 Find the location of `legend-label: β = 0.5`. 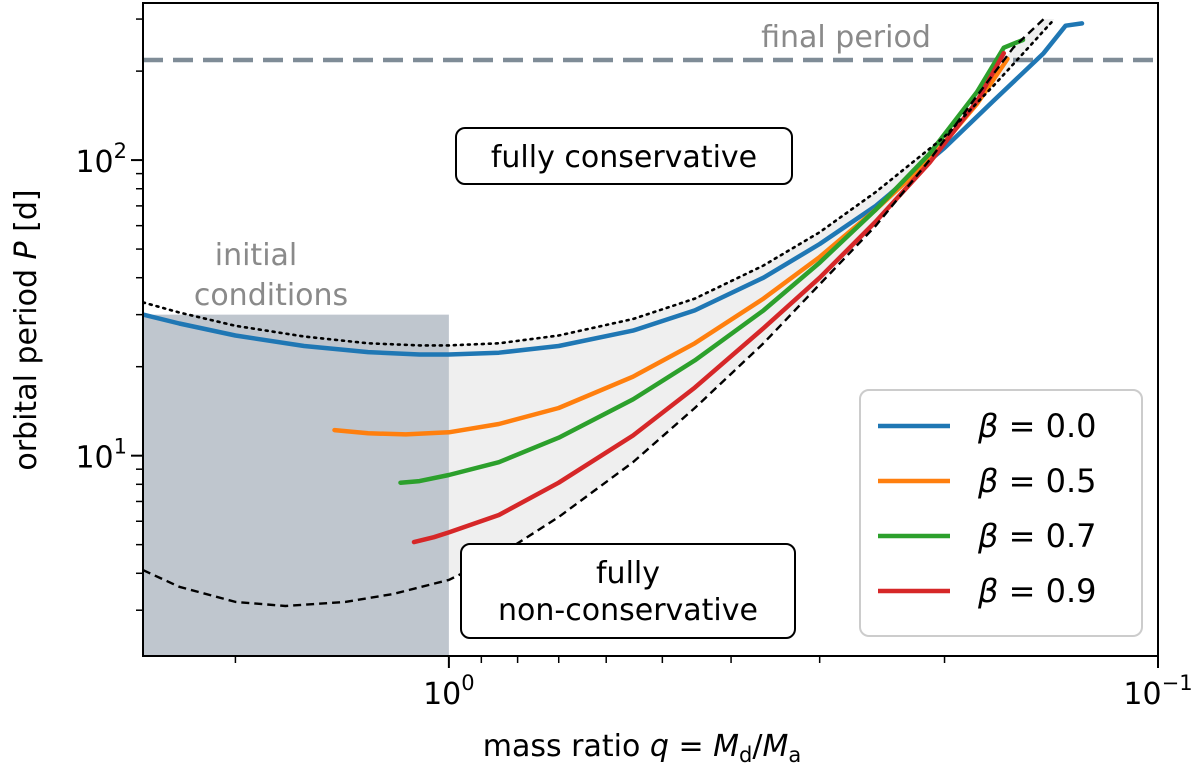

legend-label: β = 0.5 is located at coordinates (1036, 481).